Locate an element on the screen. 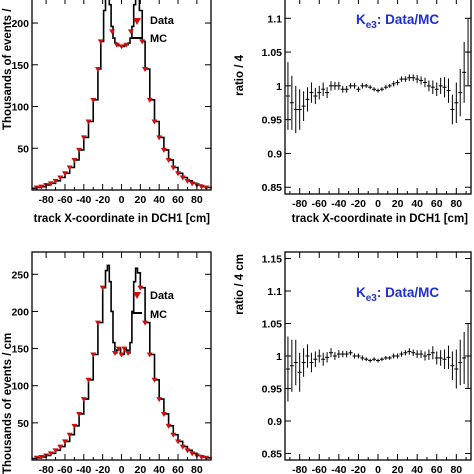 This screenshot has width=474, height=474. y-tick-label: 0.95 is located at coordinates (272, 121).